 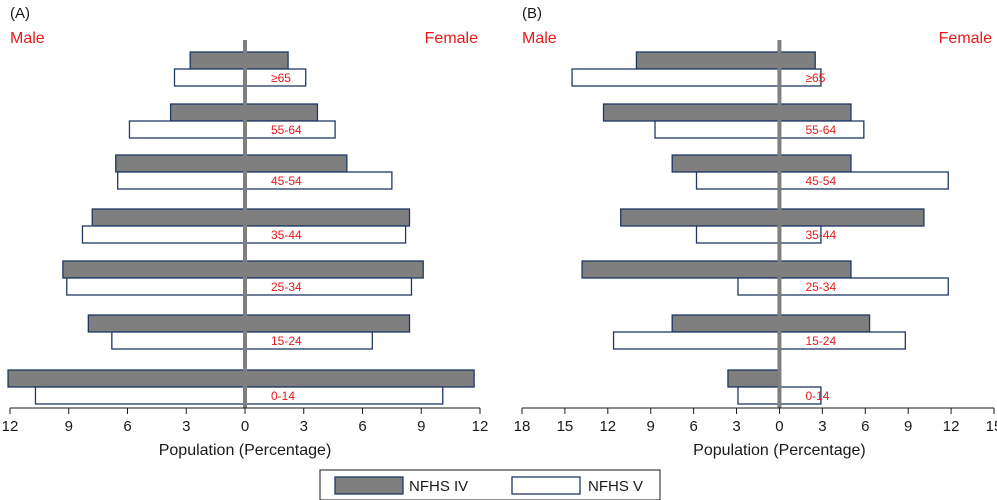 What do you see at coordinates (127, 426) in the screenshot?
I see `x-tick-label-2: 6` at bounding box center [127, 426].